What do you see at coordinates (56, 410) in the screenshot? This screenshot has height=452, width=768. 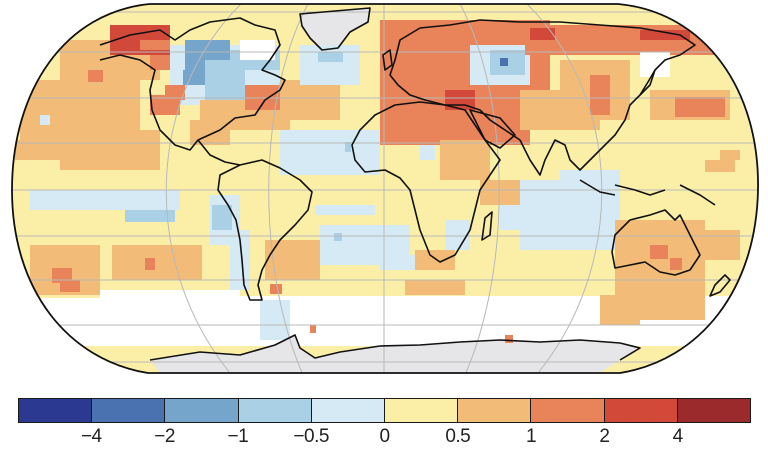 I see `colorbar-bin-lt-neg4` at bounding box center [56, 410].